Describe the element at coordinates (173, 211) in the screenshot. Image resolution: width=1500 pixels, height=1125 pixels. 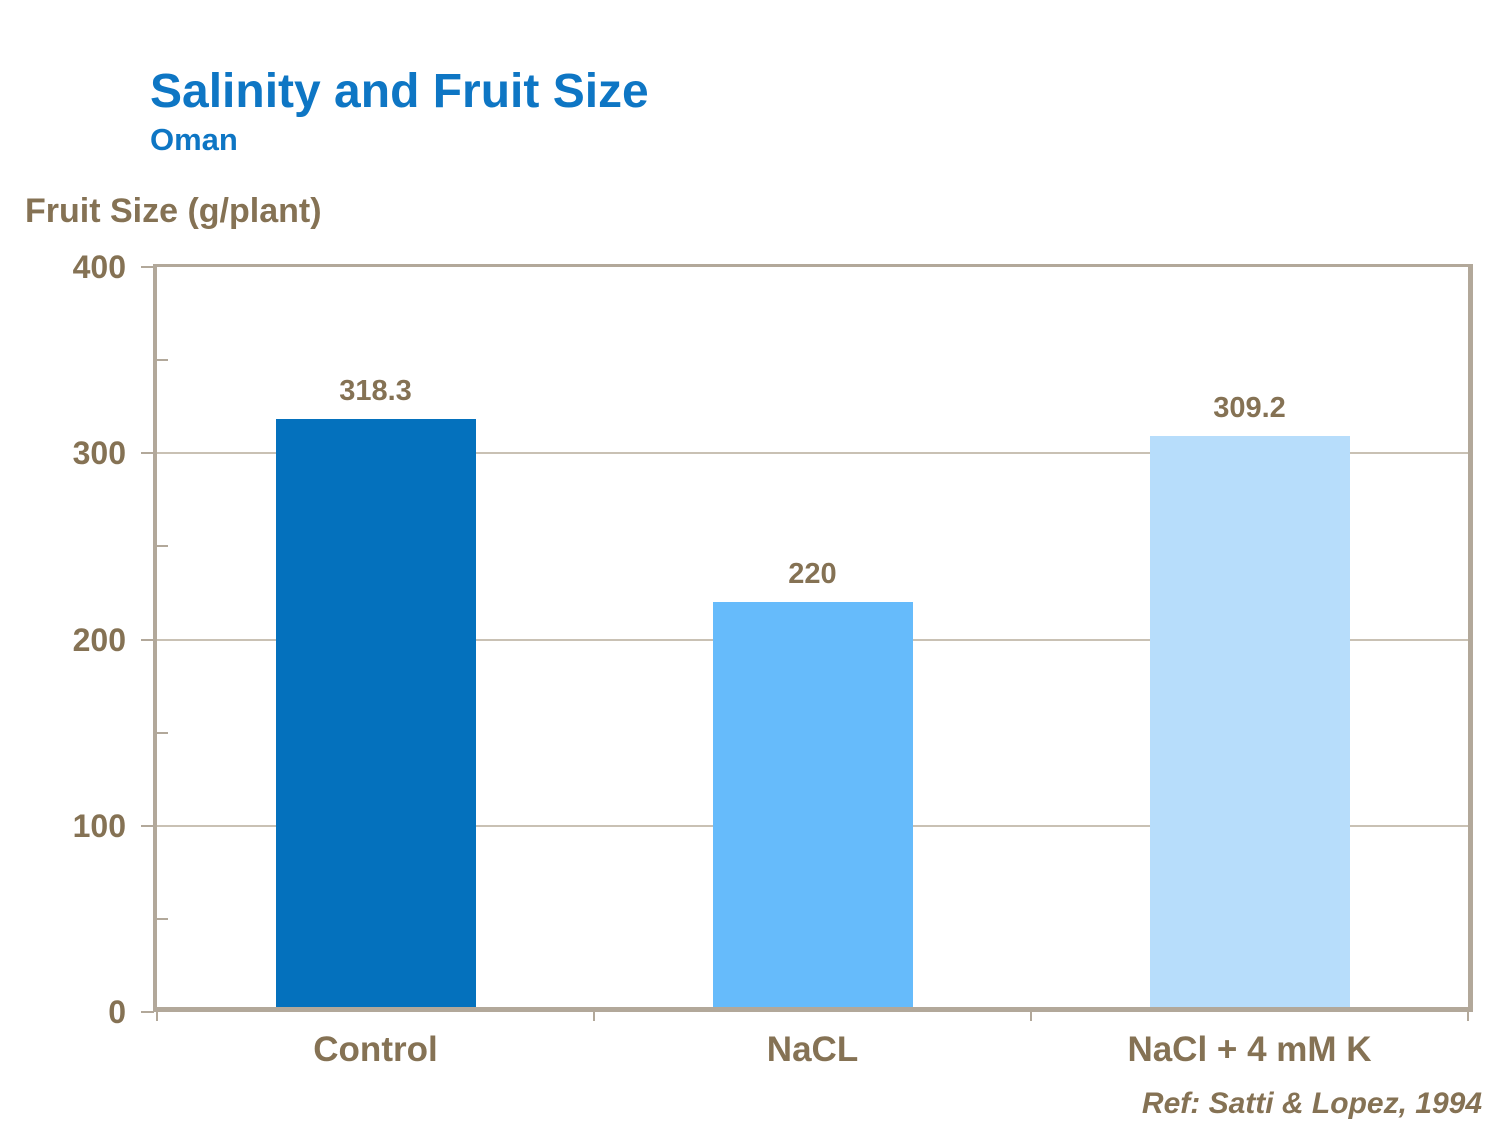
I see `y-axis-title: Fruit Size (g/plant)` at that location.